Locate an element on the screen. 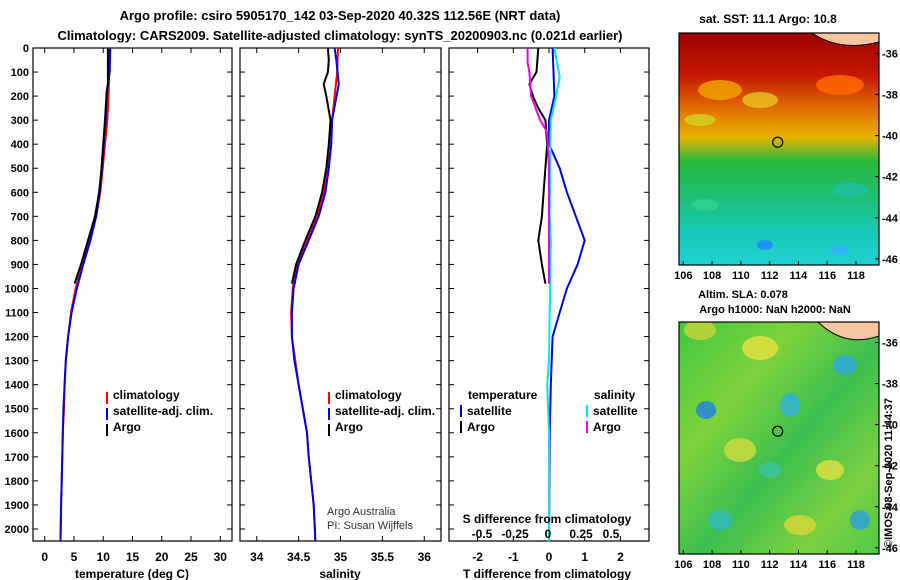 Image resolution: width=900 pixels, height=580 pixels. x-tick-label: 10 is located at coordinates (104, 557).